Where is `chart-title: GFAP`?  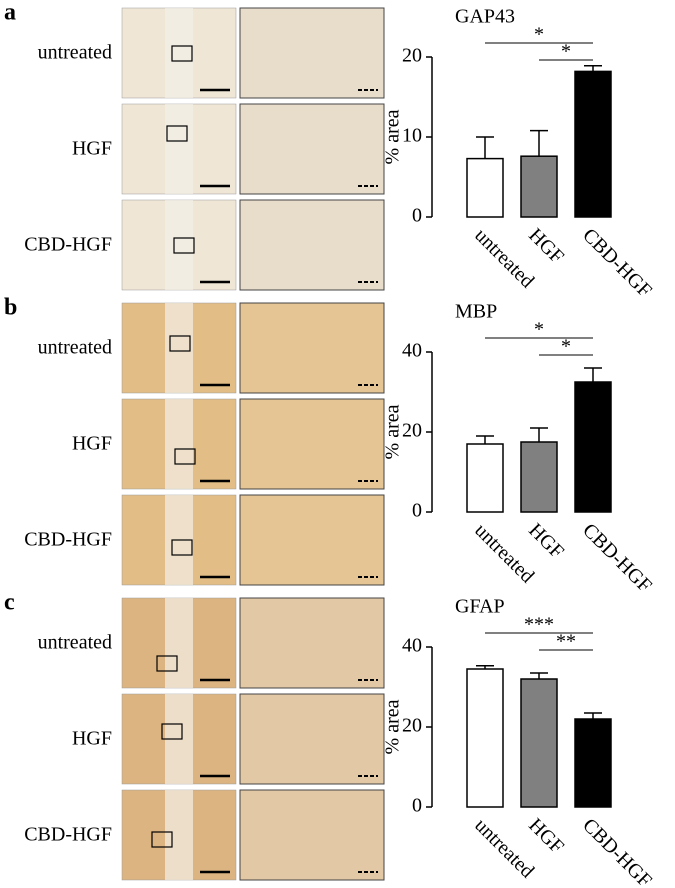 chart-title: GFAP is located at coordinates (480, 607).